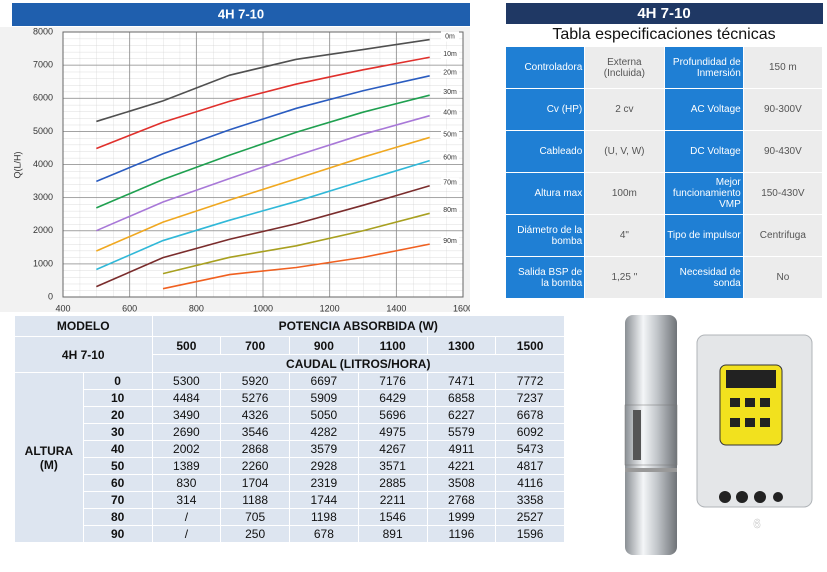 The image size is (827, 572). What do you see at coordinates (392, 534) in the screenshot?
I see `flow-value: 891` at bounding box center [392, 534].